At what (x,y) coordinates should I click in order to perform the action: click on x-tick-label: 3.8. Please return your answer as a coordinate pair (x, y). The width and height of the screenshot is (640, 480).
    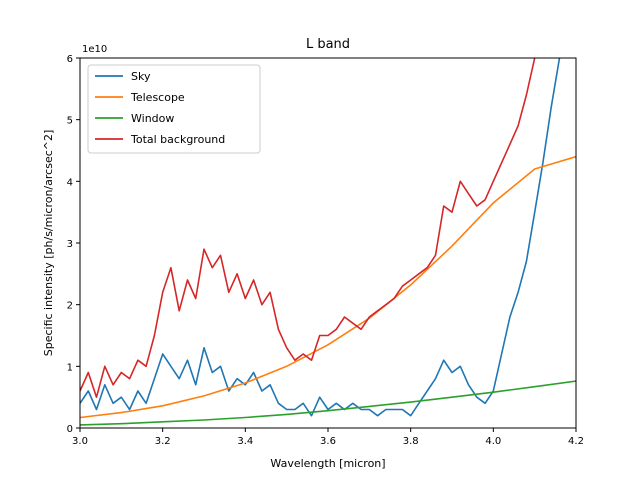
    Looking at the image, I should click on (411, 441).